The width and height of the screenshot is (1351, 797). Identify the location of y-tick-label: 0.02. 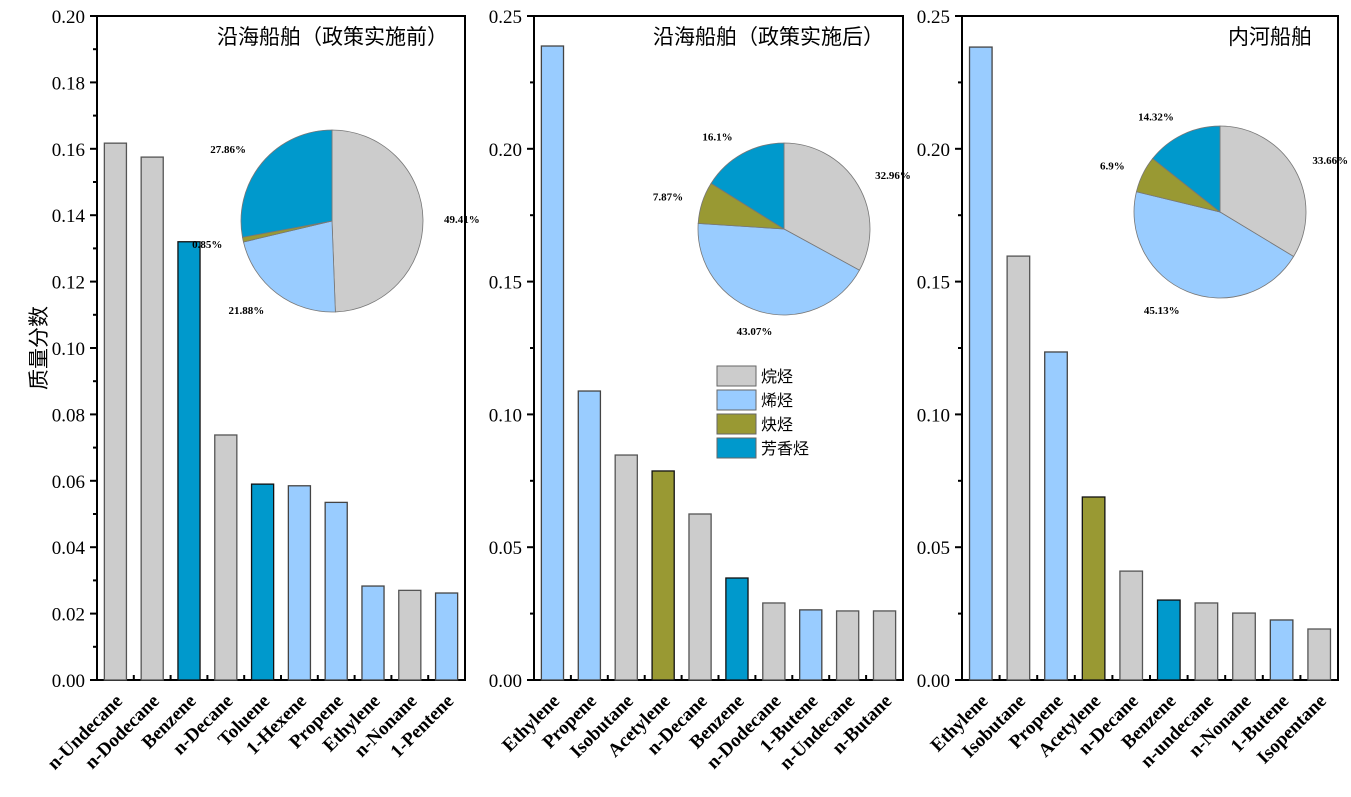
(68, 615).